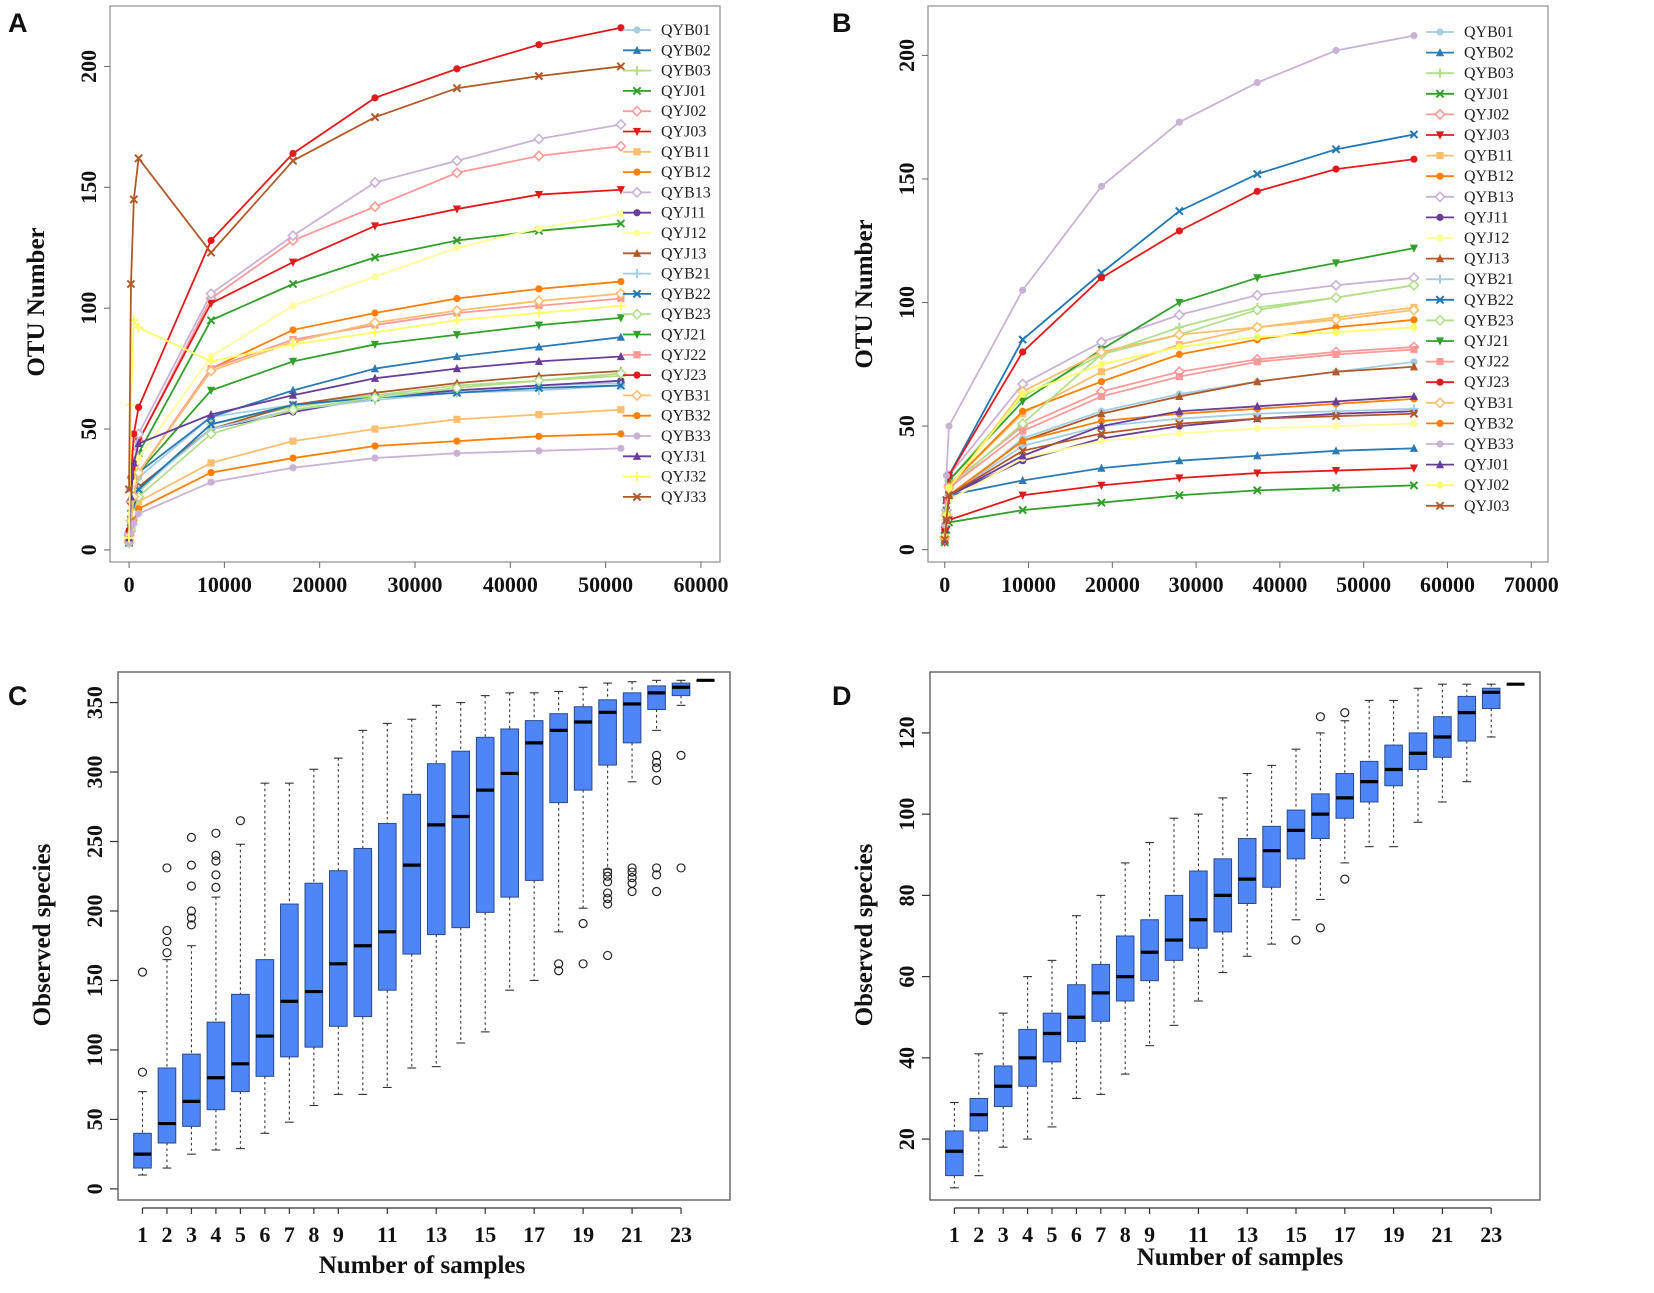  Describe the element at coordinates (36, 301) in the screenshot. I see `panel-a-ylabel: OTU Number` at that location.